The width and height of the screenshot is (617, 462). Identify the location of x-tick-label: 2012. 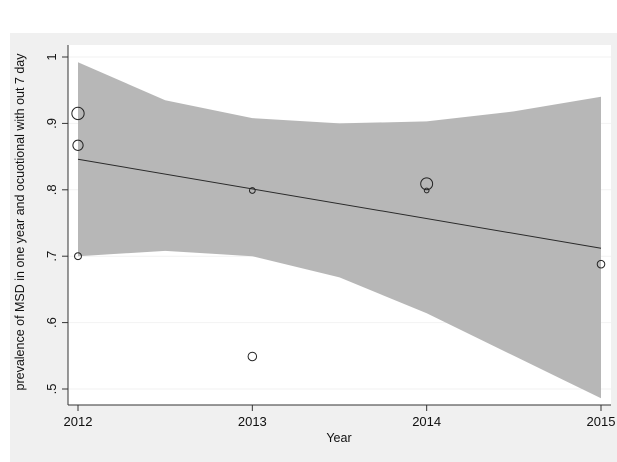
(78, 421).